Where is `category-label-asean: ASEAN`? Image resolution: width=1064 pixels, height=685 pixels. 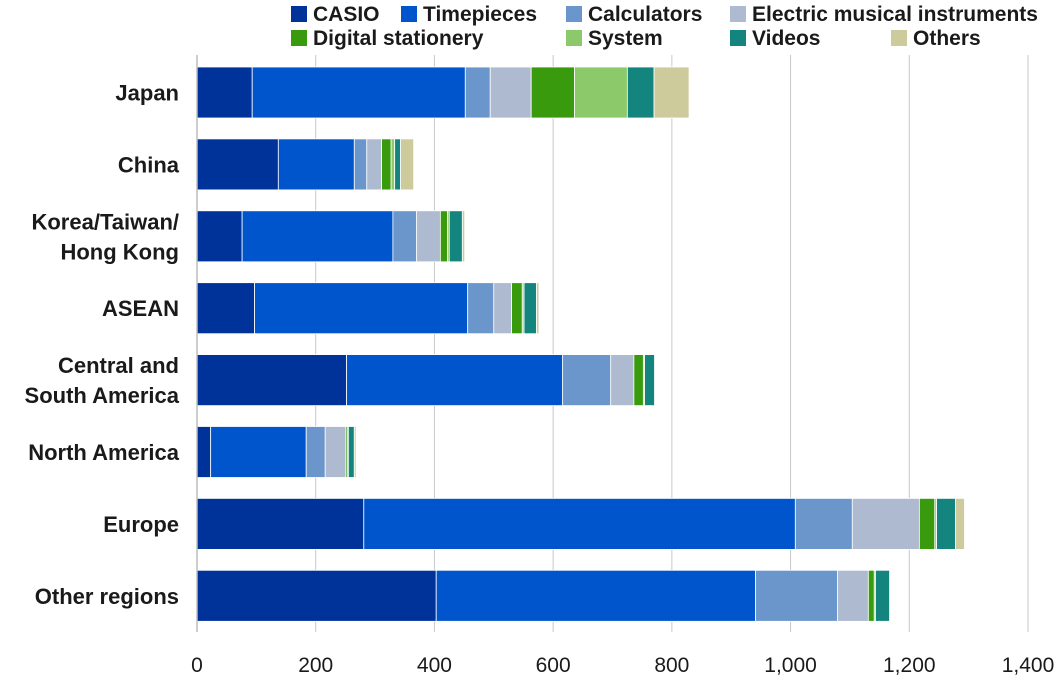 category-label-asean: ASEAN is located at coordinates (140, 308).